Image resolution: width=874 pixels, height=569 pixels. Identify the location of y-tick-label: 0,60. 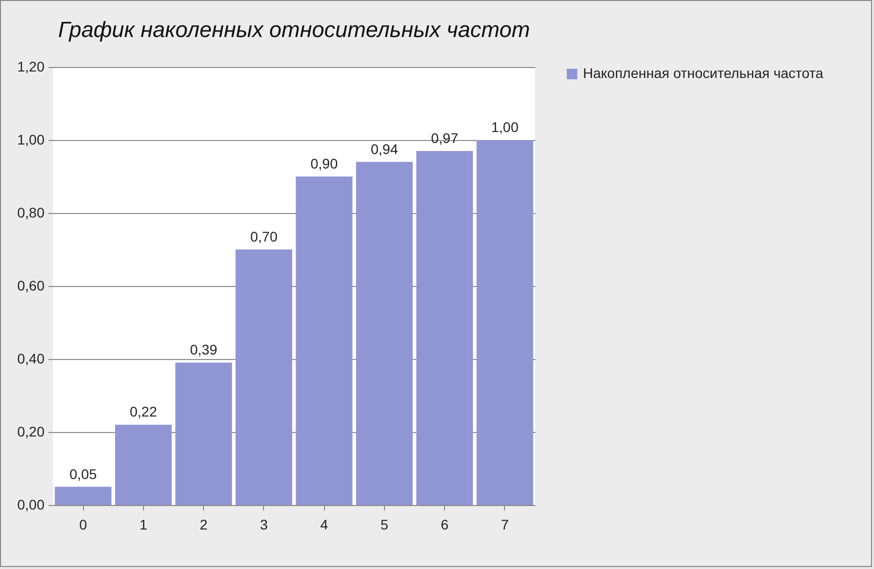
(31, 286).